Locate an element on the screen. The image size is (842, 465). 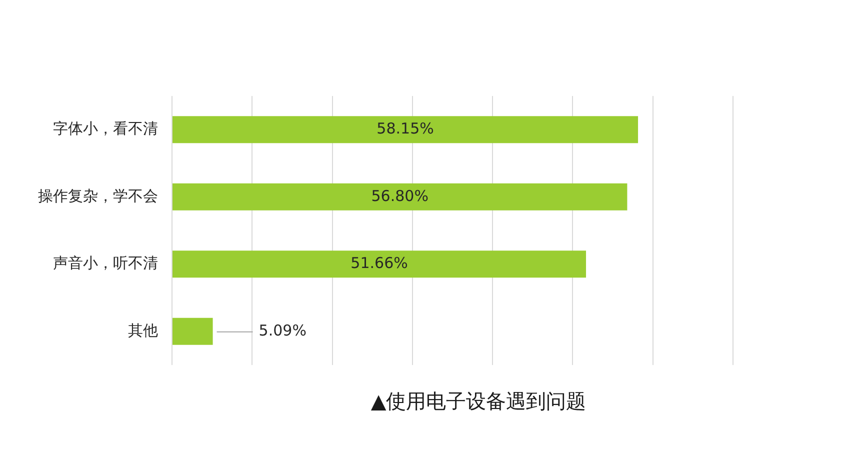
text: ▲使用电子设备遇到问题 is located at coordinates (478, 401).